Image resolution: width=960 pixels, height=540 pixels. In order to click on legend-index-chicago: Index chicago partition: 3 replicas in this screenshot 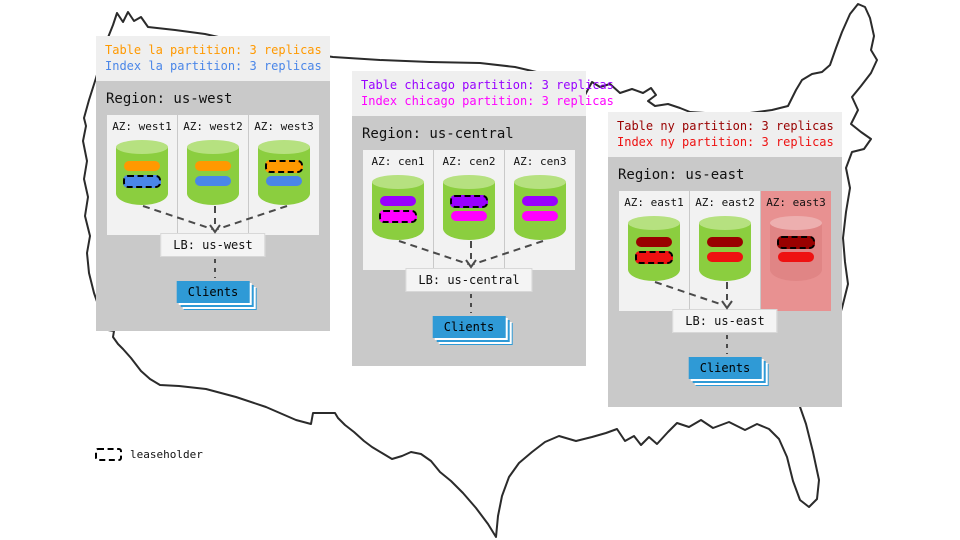, I will do `click(487, 101)`.